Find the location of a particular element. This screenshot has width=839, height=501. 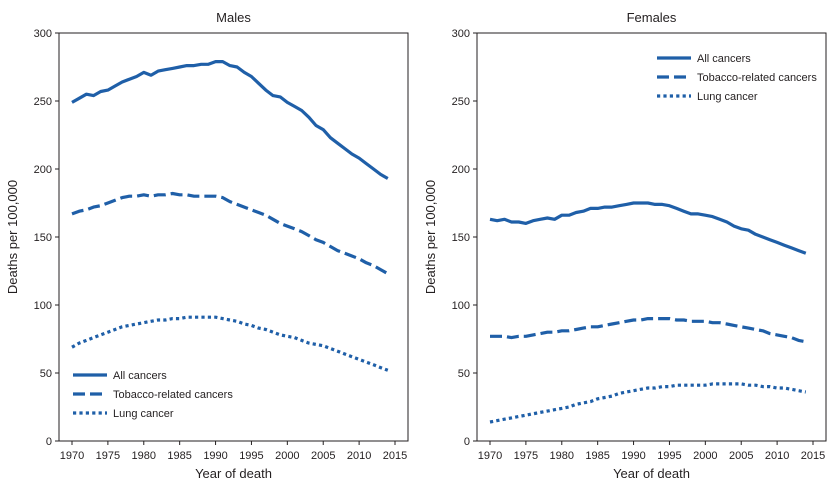

chart-title: Females is located at coordinates (652, 17).